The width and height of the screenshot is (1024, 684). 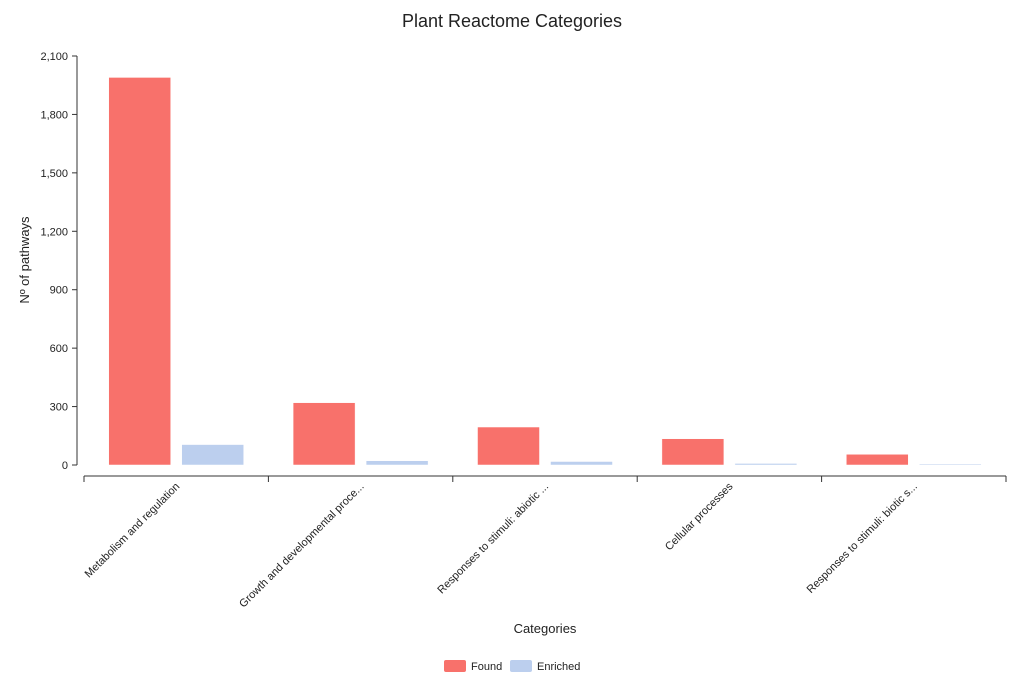 I want to click on y-axis-title: Nº of pathways, so click(x=24, y=260).